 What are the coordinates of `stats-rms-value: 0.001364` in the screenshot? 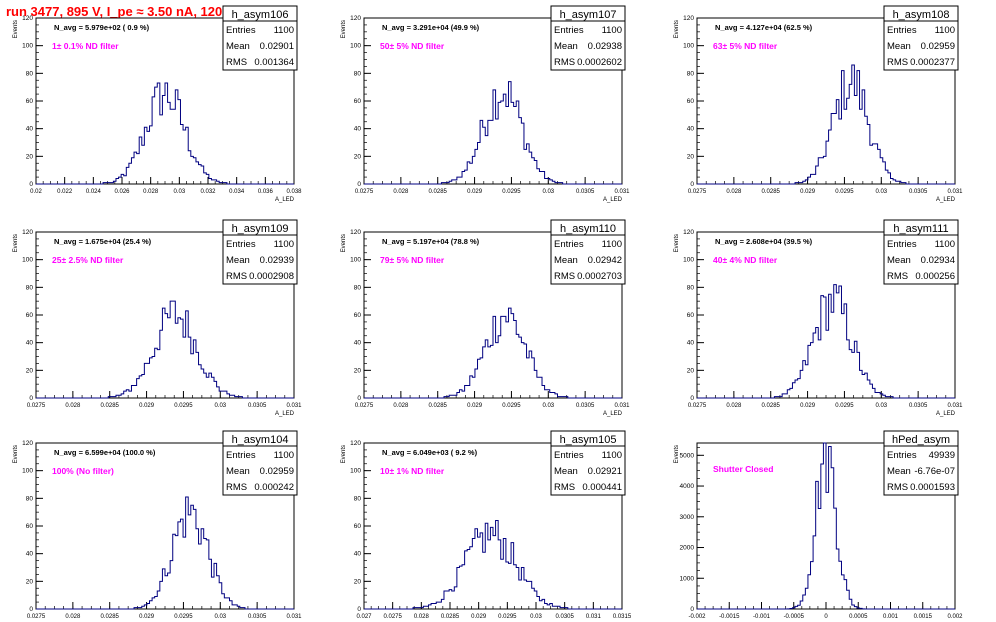 It's located at (274, 62).